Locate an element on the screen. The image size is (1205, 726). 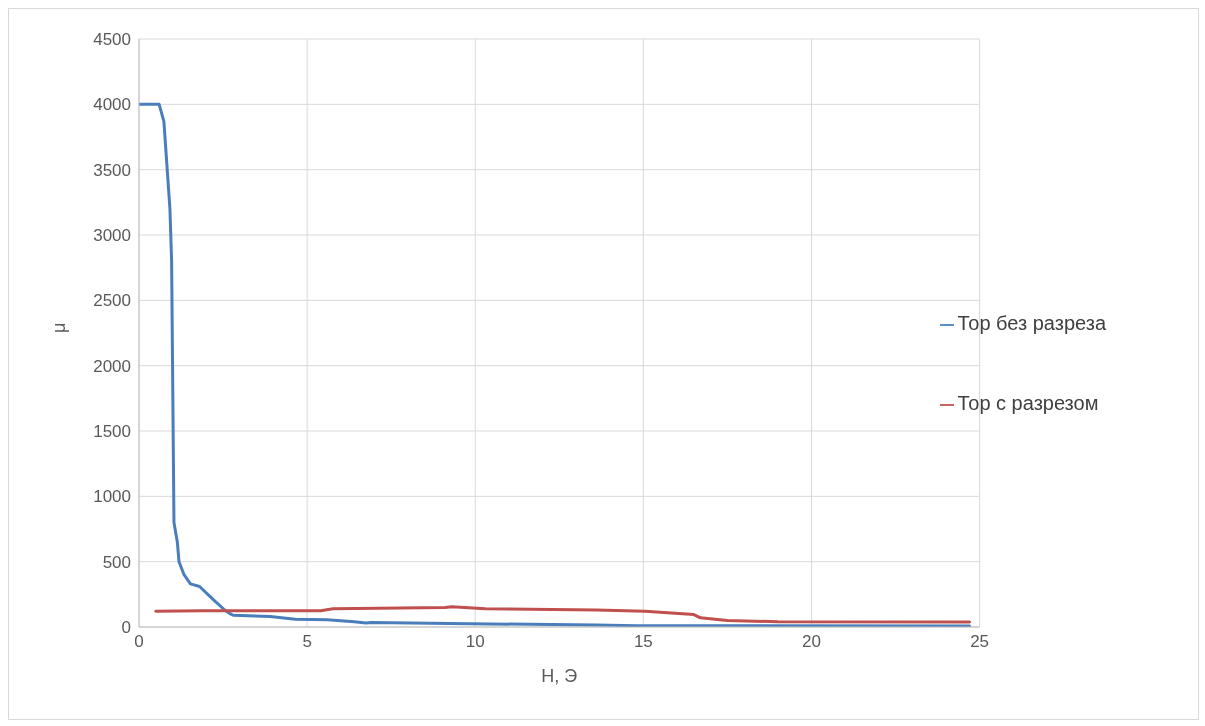
line-series is located at coordinates (563, 614).